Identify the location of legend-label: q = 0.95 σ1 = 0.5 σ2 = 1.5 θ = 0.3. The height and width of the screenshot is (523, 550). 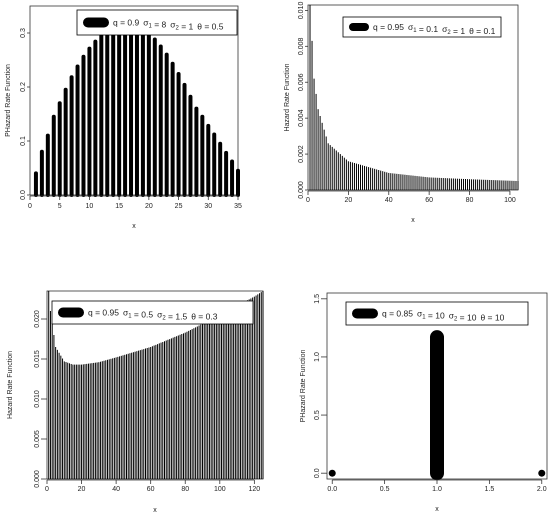
(153, 315).